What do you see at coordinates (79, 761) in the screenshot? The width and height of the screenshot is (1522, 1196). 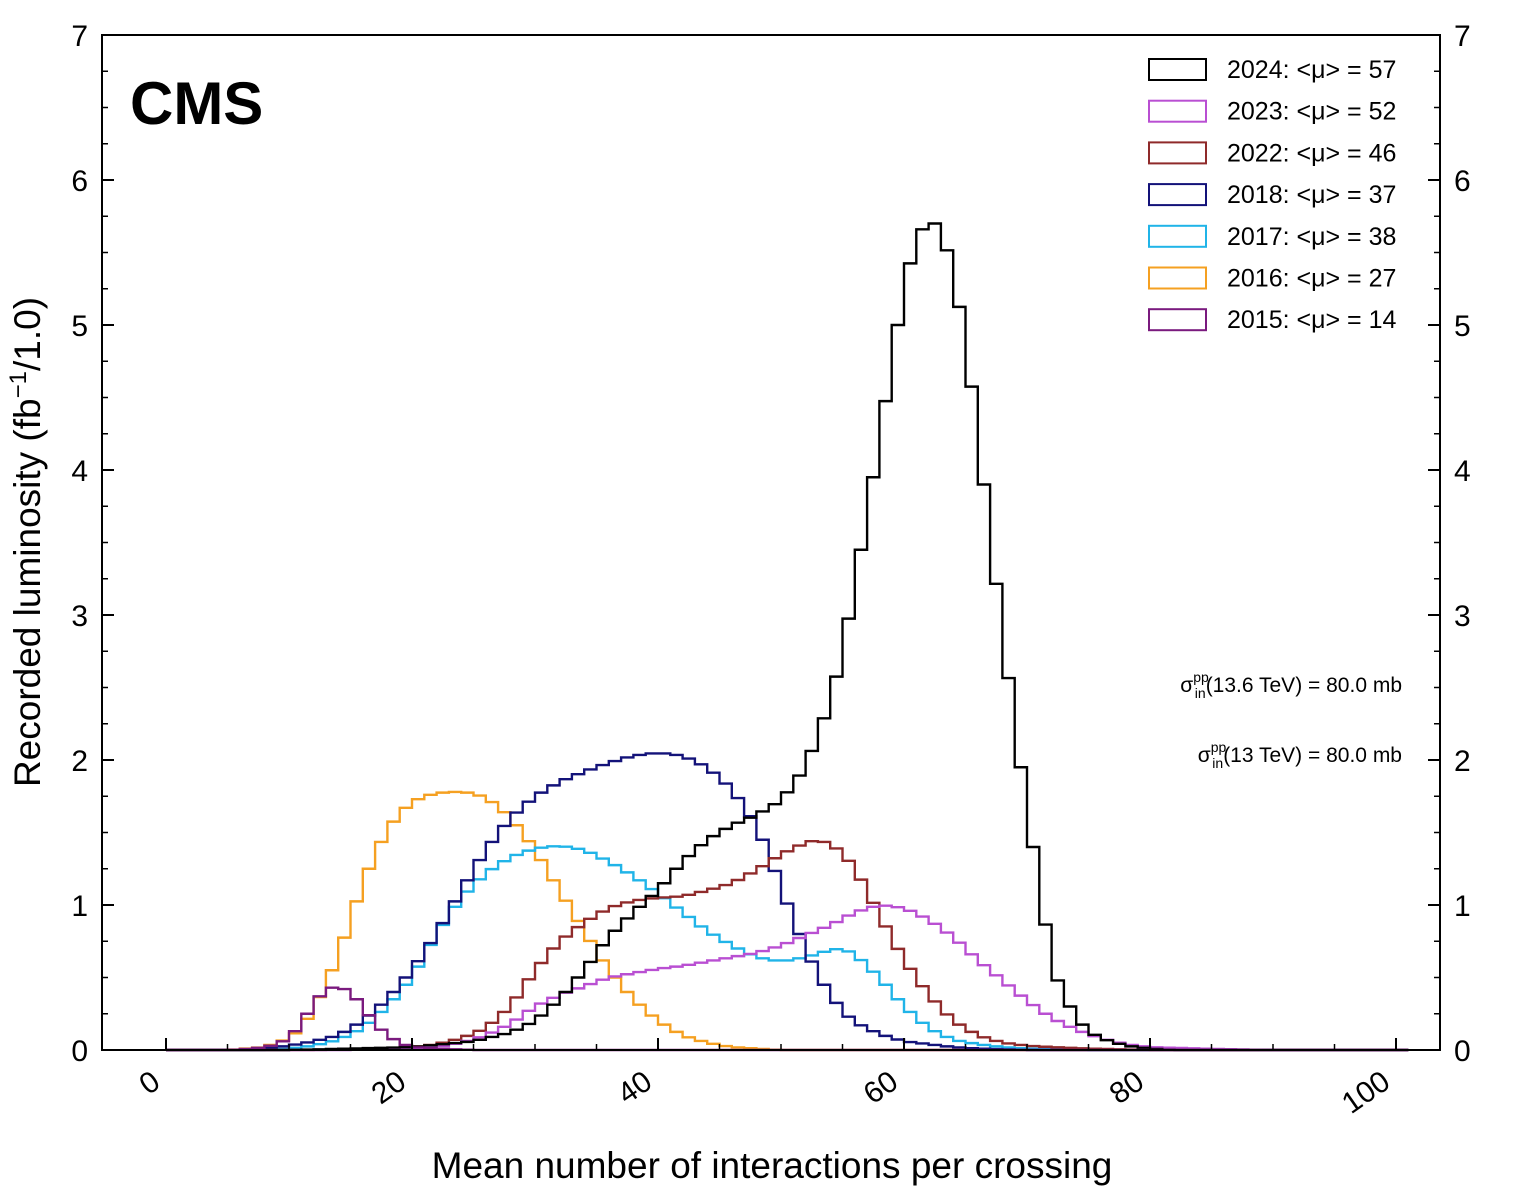 I see `y-tick-label: 2` at bounding box center [79, 761].